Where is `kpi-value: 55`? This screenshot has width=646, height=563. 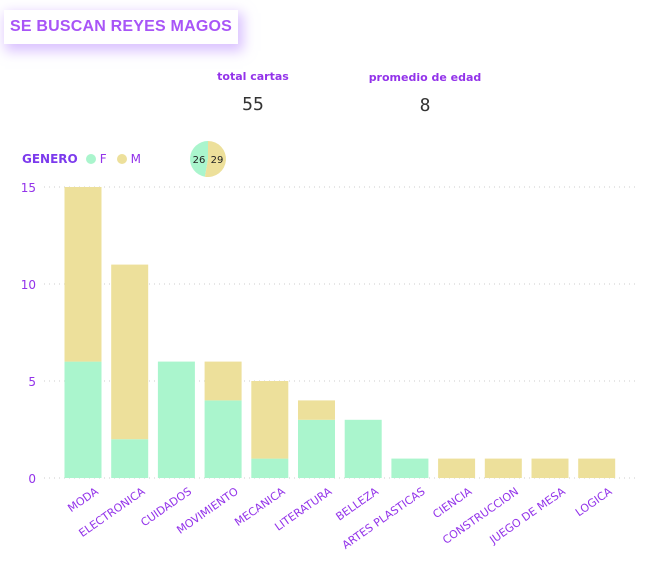
kpi-value: 55 is located at coordinates (253, 104).